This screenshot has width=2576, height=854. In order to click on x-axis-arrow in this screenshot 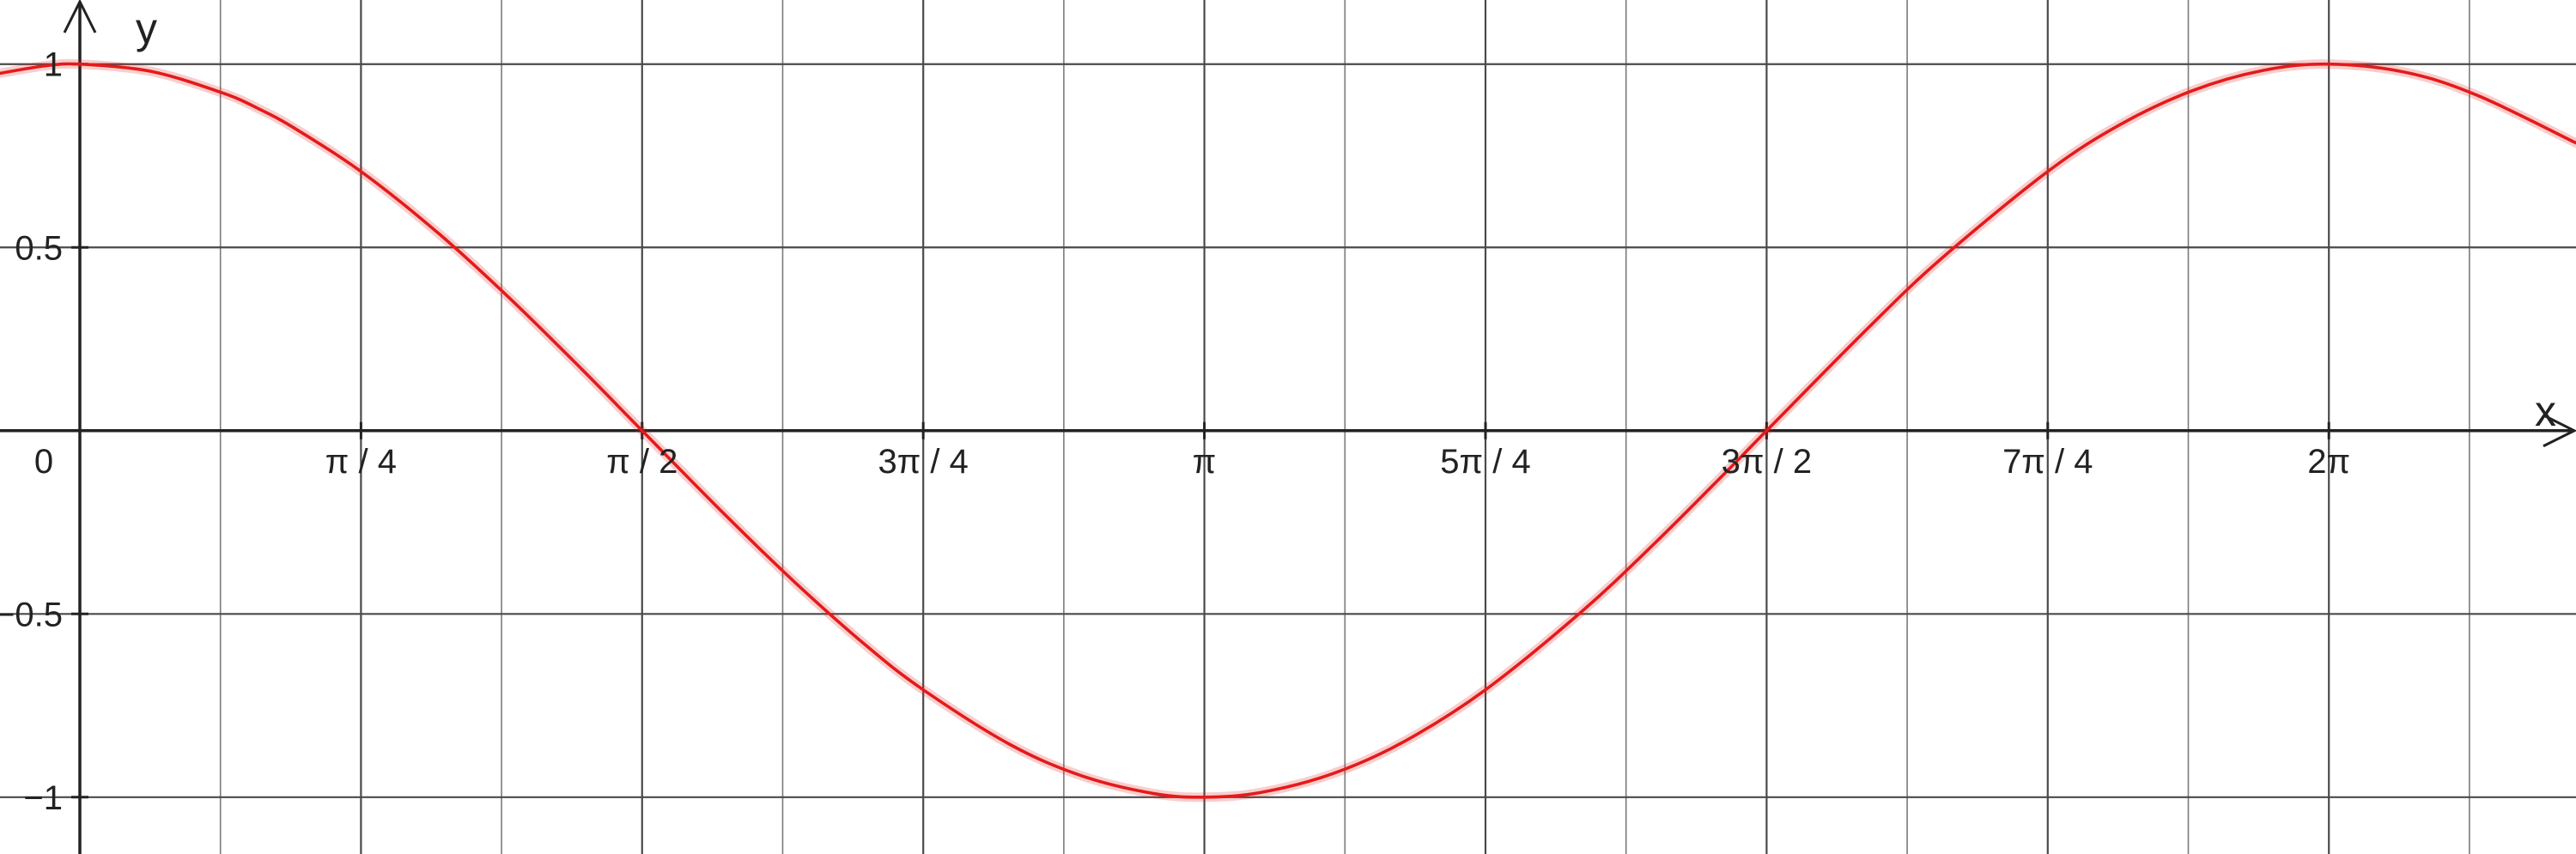, I will do `click(2559, 431)`.